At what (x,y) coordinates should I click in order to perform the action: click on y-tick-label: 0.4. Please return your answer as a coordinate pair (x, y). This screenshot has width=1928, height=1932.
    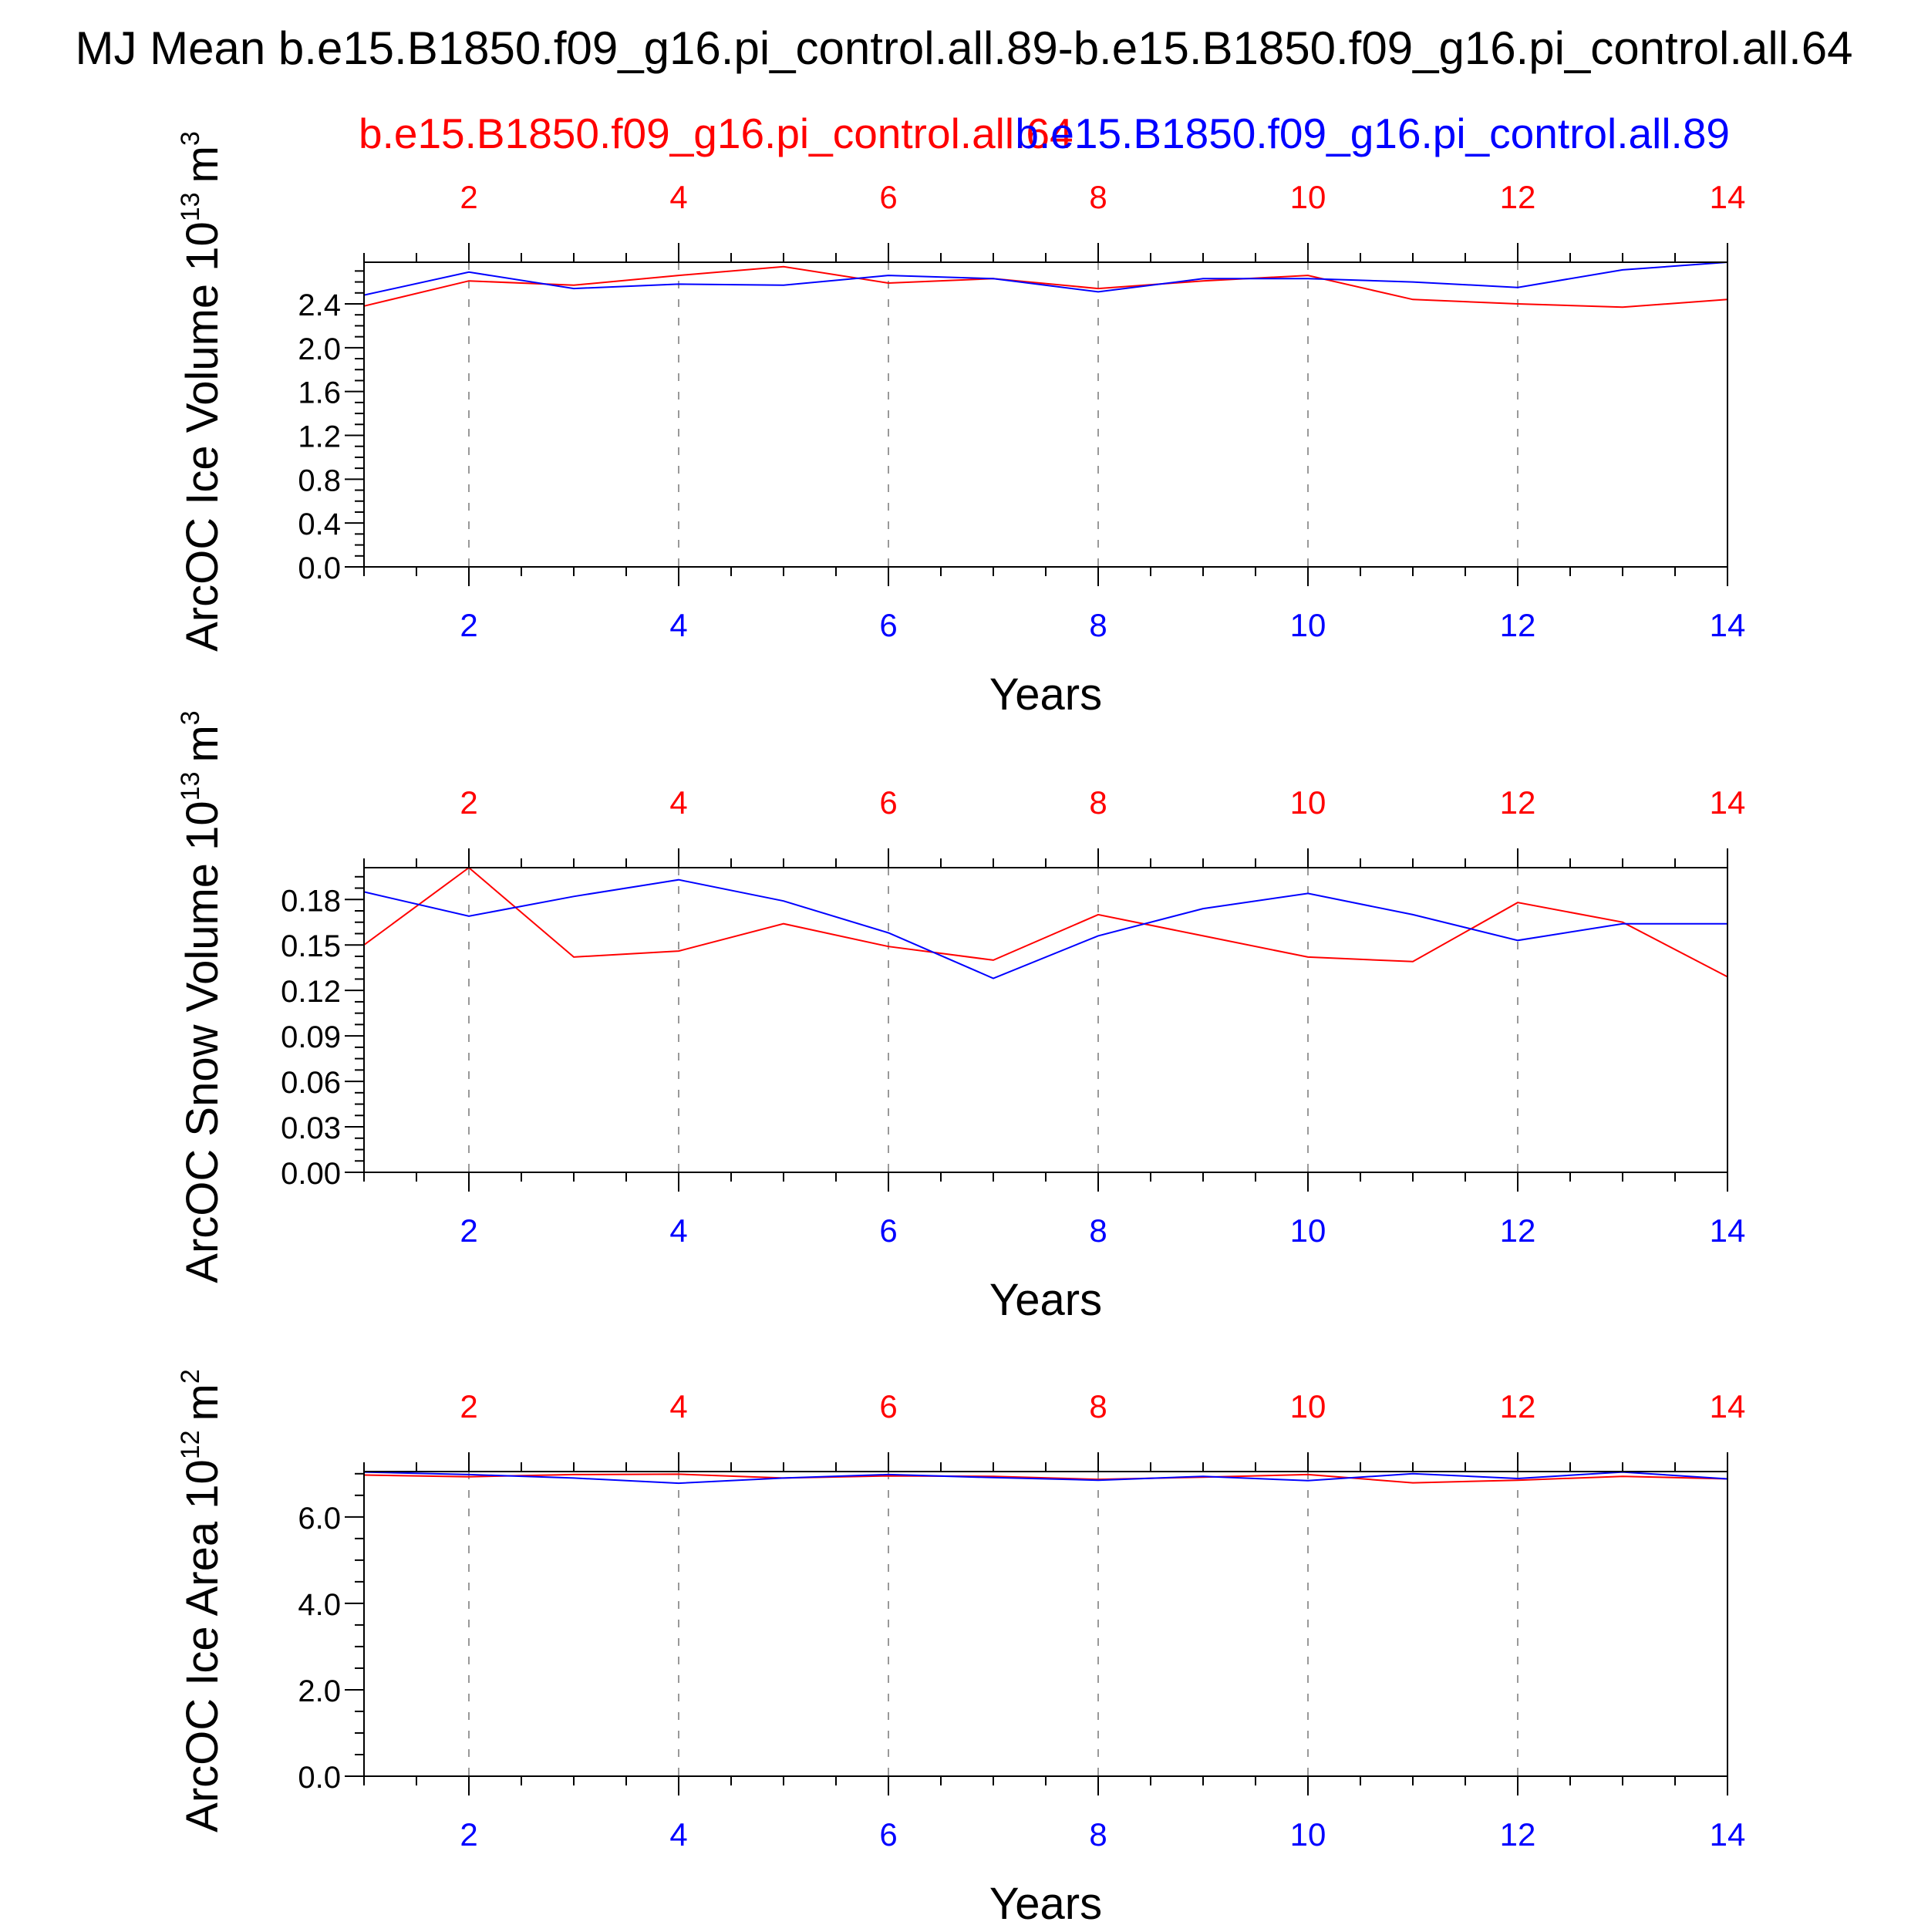
    Looking at the image, I should click on (319, 524).